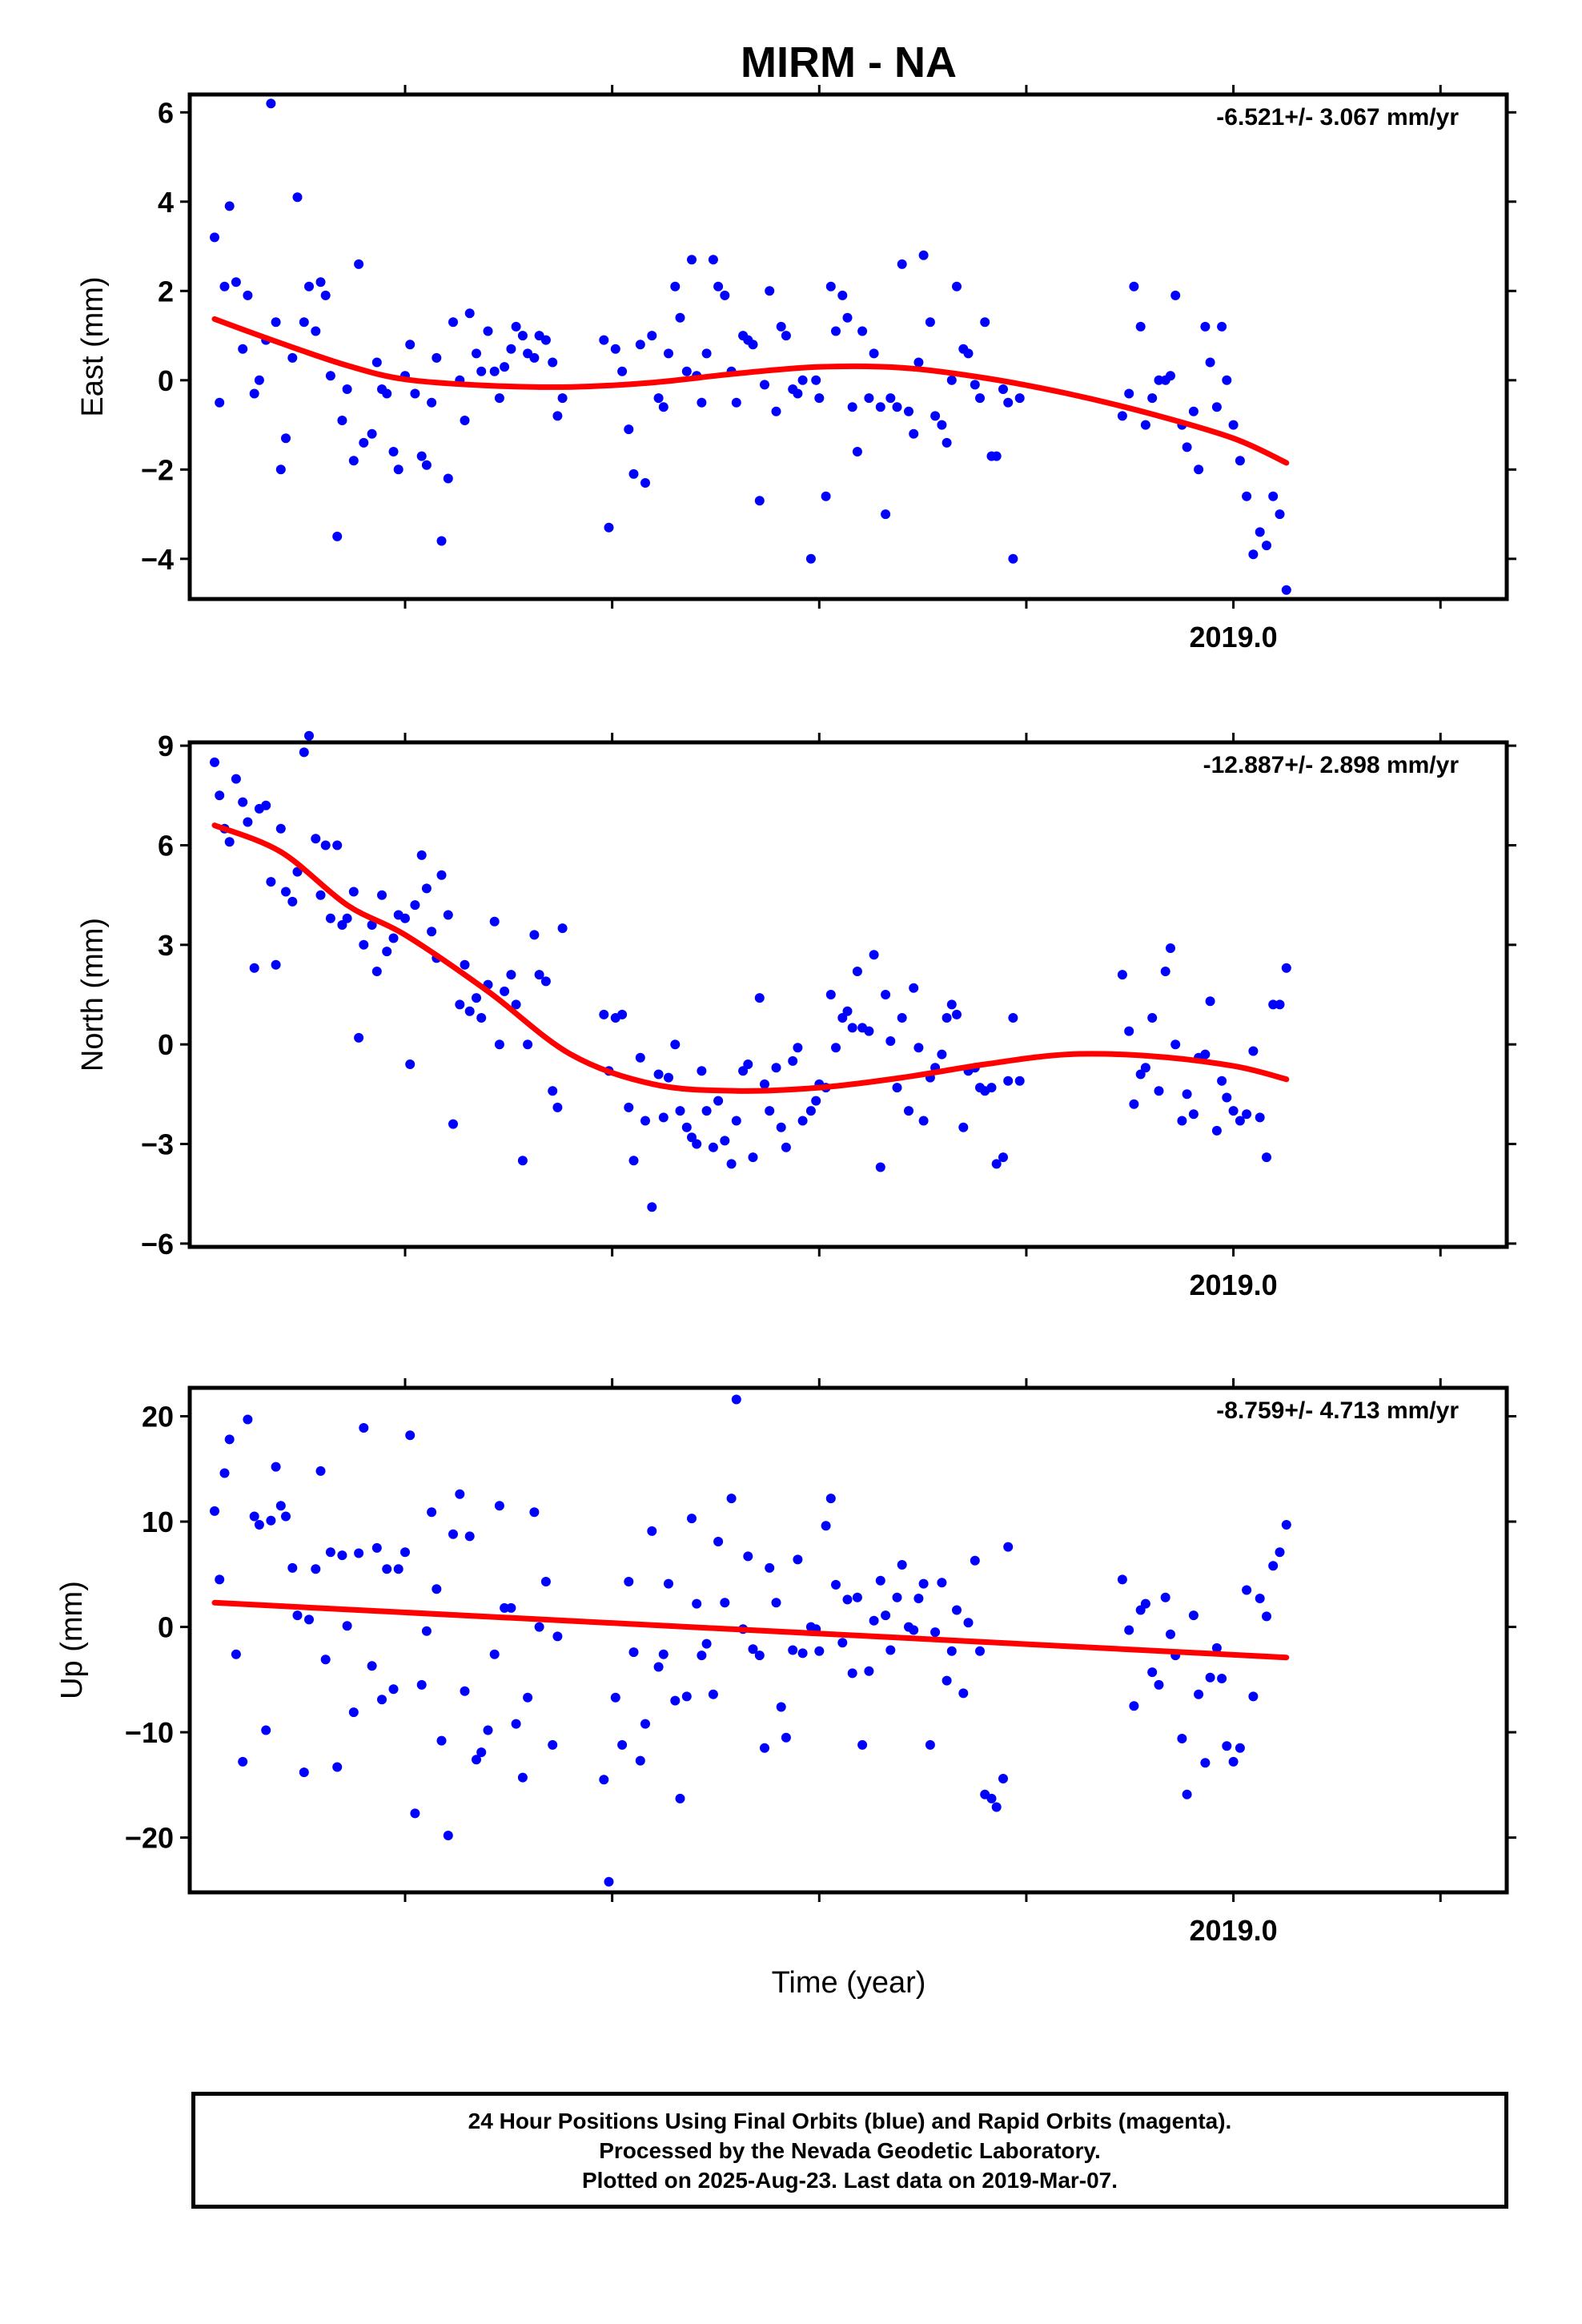 The image size is (1582, 2324). What do you see at coordinates (157, 1244) in the screenshot?
I see `north-y-tick-label: −6` at bounding box center [157, 1244].